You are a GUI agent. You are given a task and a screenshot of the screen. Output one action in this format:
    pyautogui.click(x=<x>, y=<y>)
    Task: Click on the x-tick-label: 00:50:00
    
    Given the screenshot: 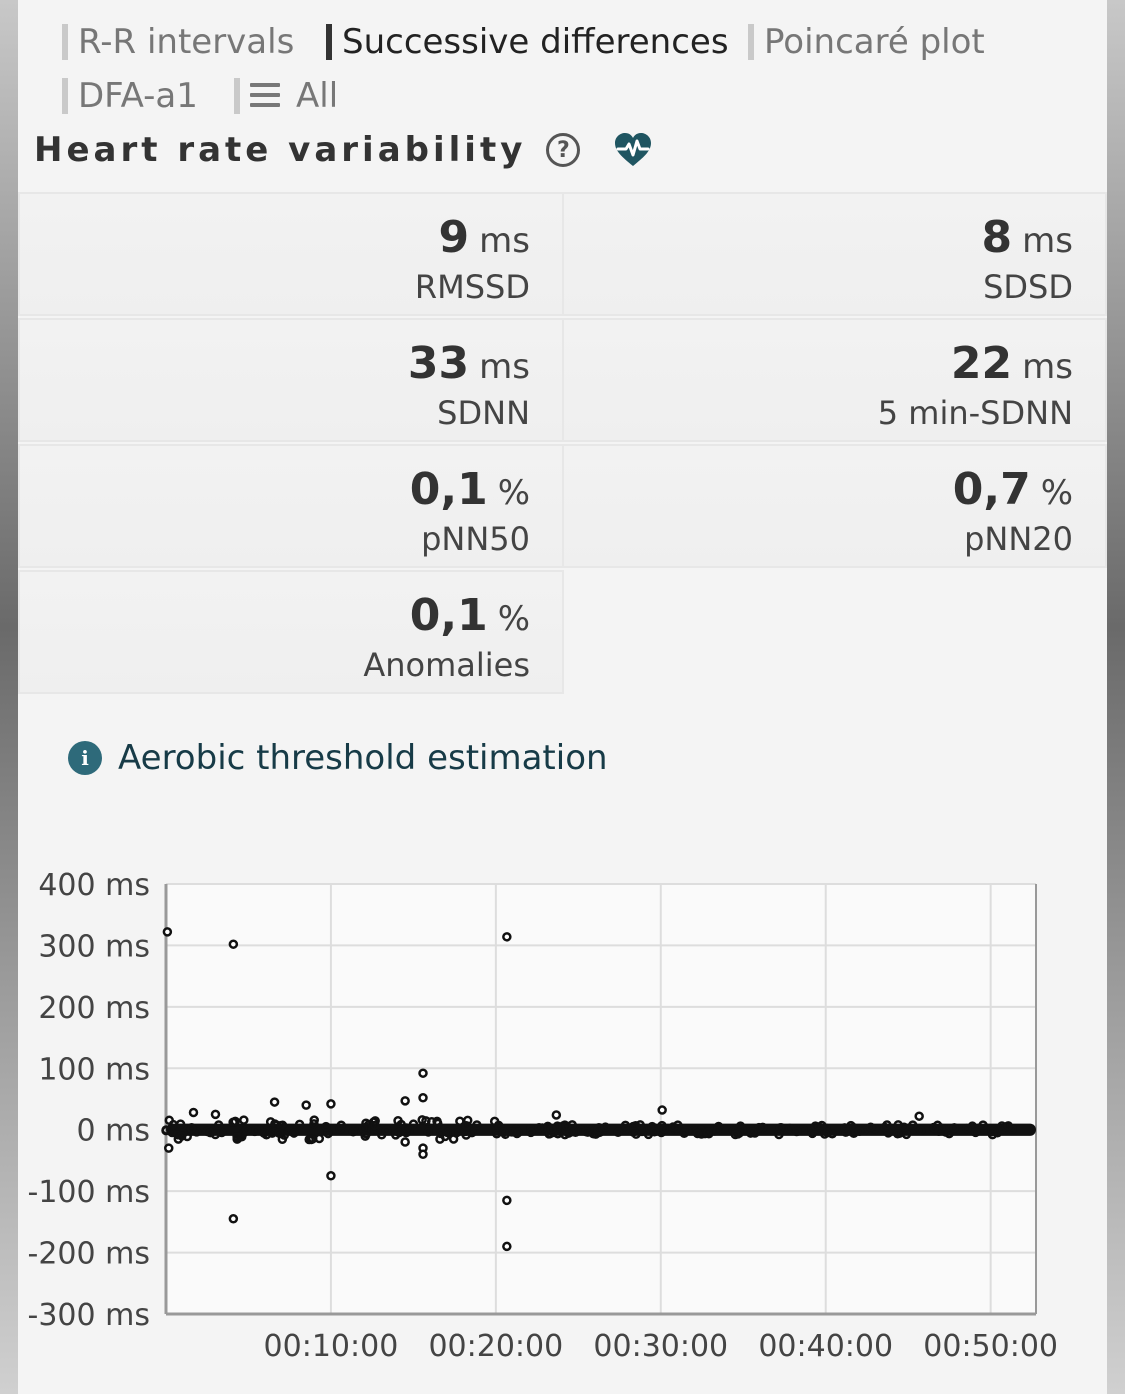 What is the action you would take?
    pyautogui.click(x=990, y=1346)
    